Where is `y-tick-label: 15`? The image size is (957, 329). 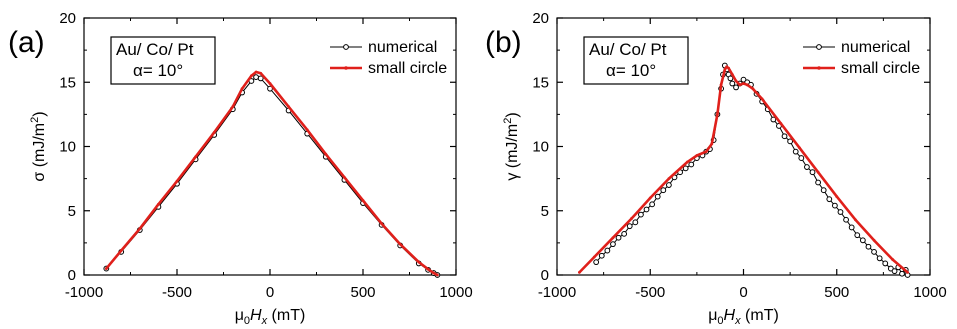
y-tick-label: 15 is located at coordinates (540, 82).